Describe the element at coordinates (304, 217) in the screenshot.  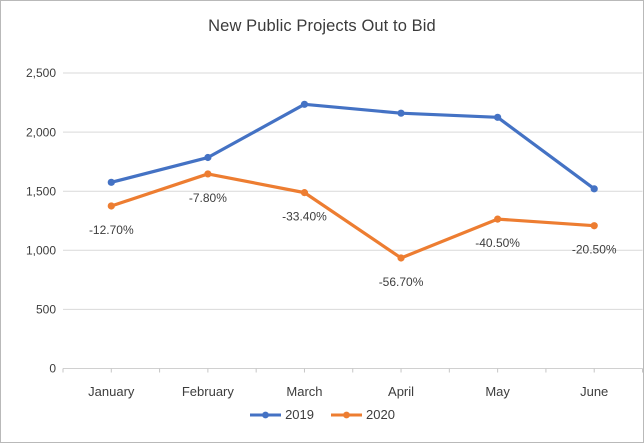
I see `data-point-label: -33.40%` at that location.